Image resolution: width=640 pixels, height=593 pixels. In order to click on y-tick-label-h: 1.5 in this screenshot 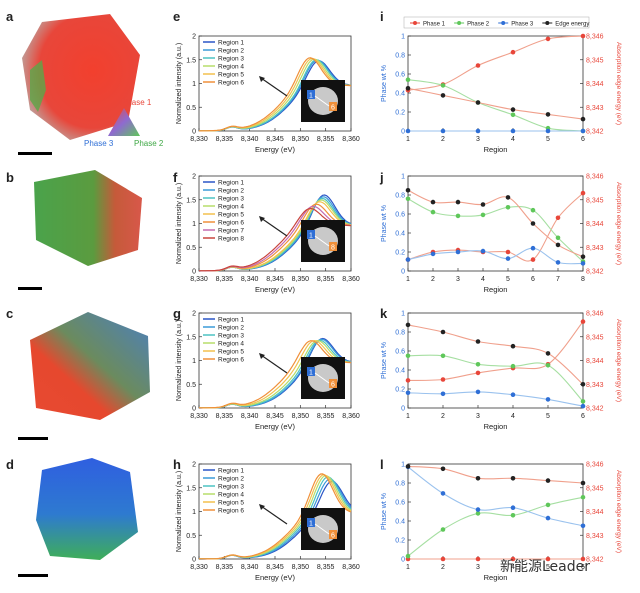, I will do `click(191, 488)`.